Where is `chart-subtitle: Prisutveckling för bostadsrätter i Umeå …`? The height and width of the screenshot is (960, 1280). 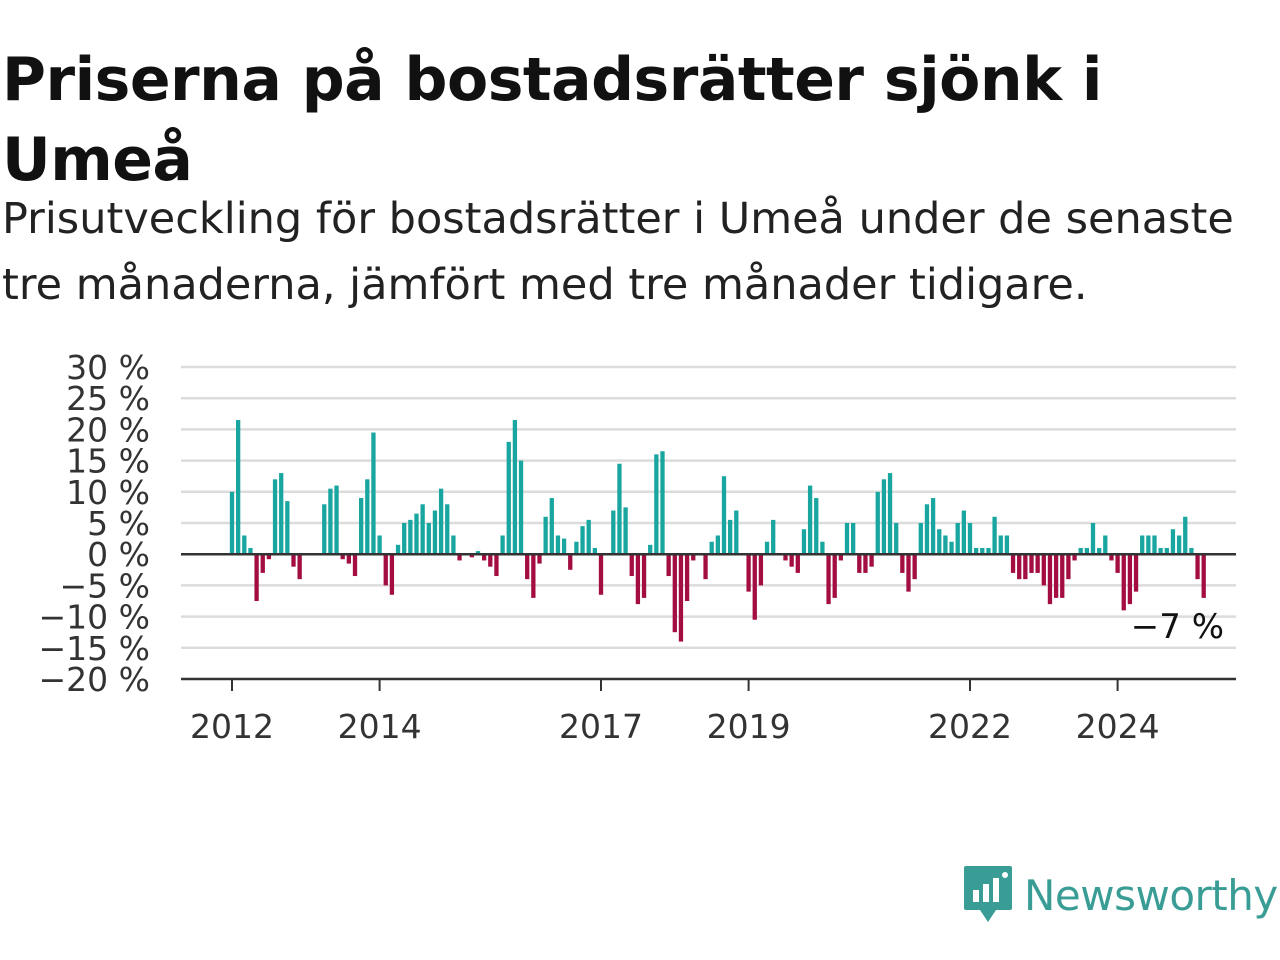 chart-subtitle: Prisutveckling för bostadsrätter i Umeå … is located at coordinates (618, 252).